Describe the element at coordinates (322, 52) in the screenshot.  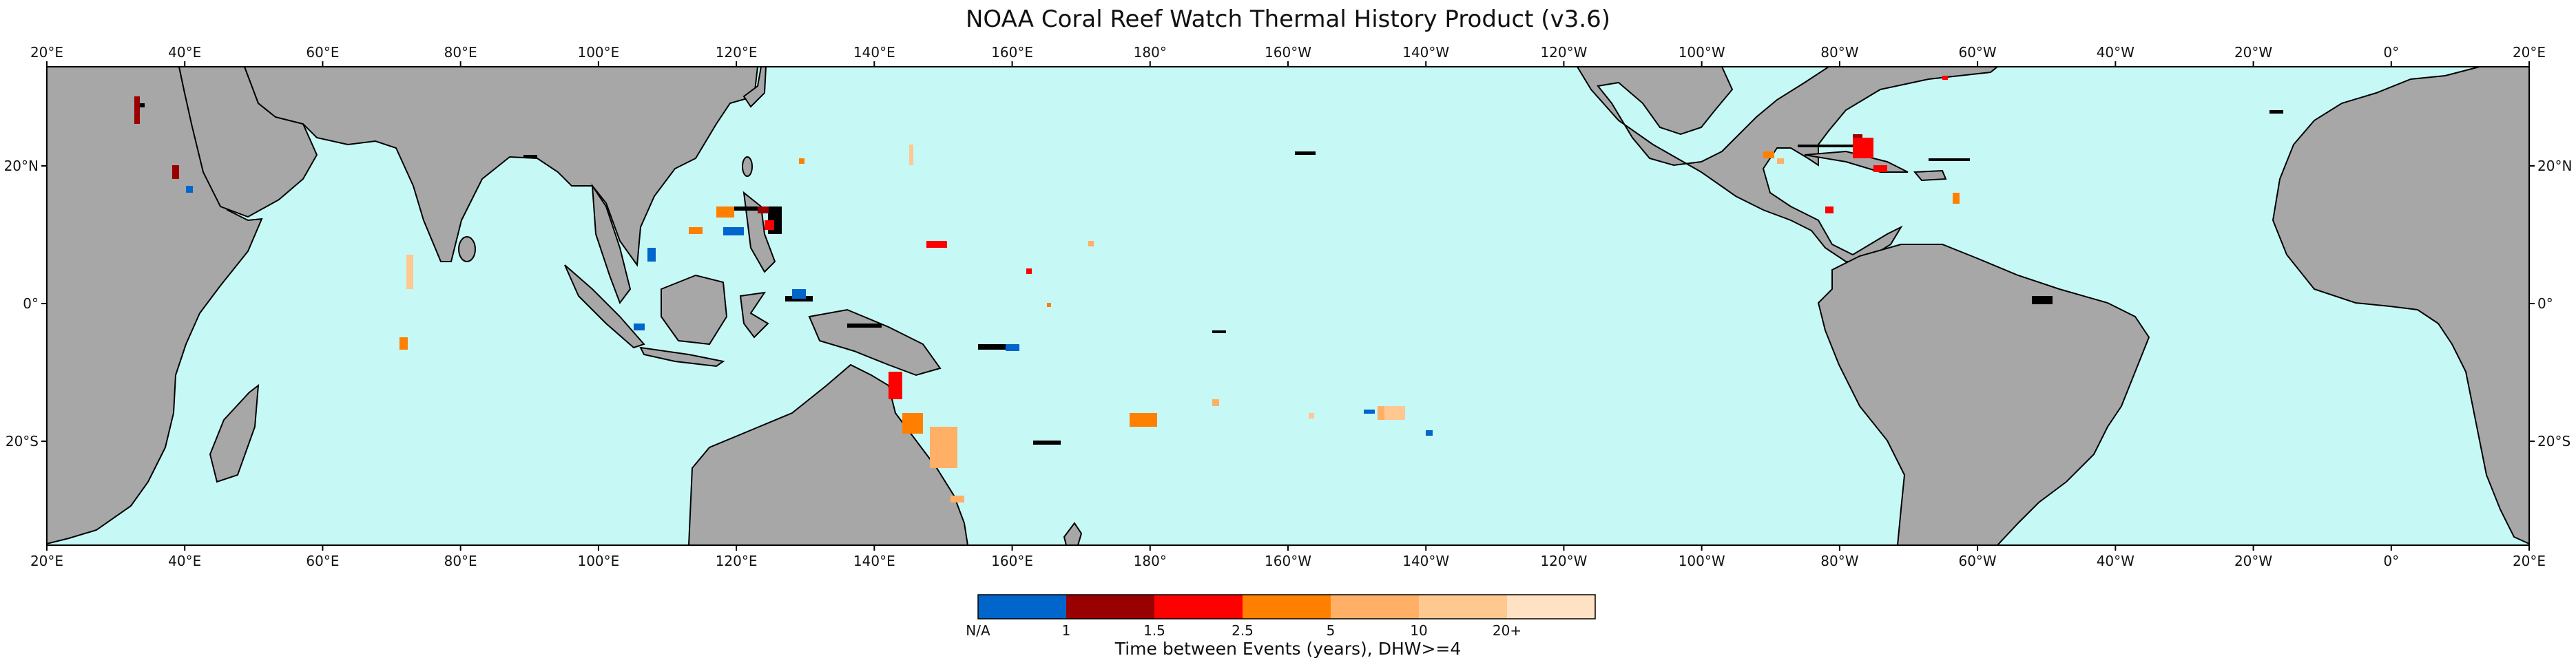
I see `lon-tick-label-top: 60°E` at that location.